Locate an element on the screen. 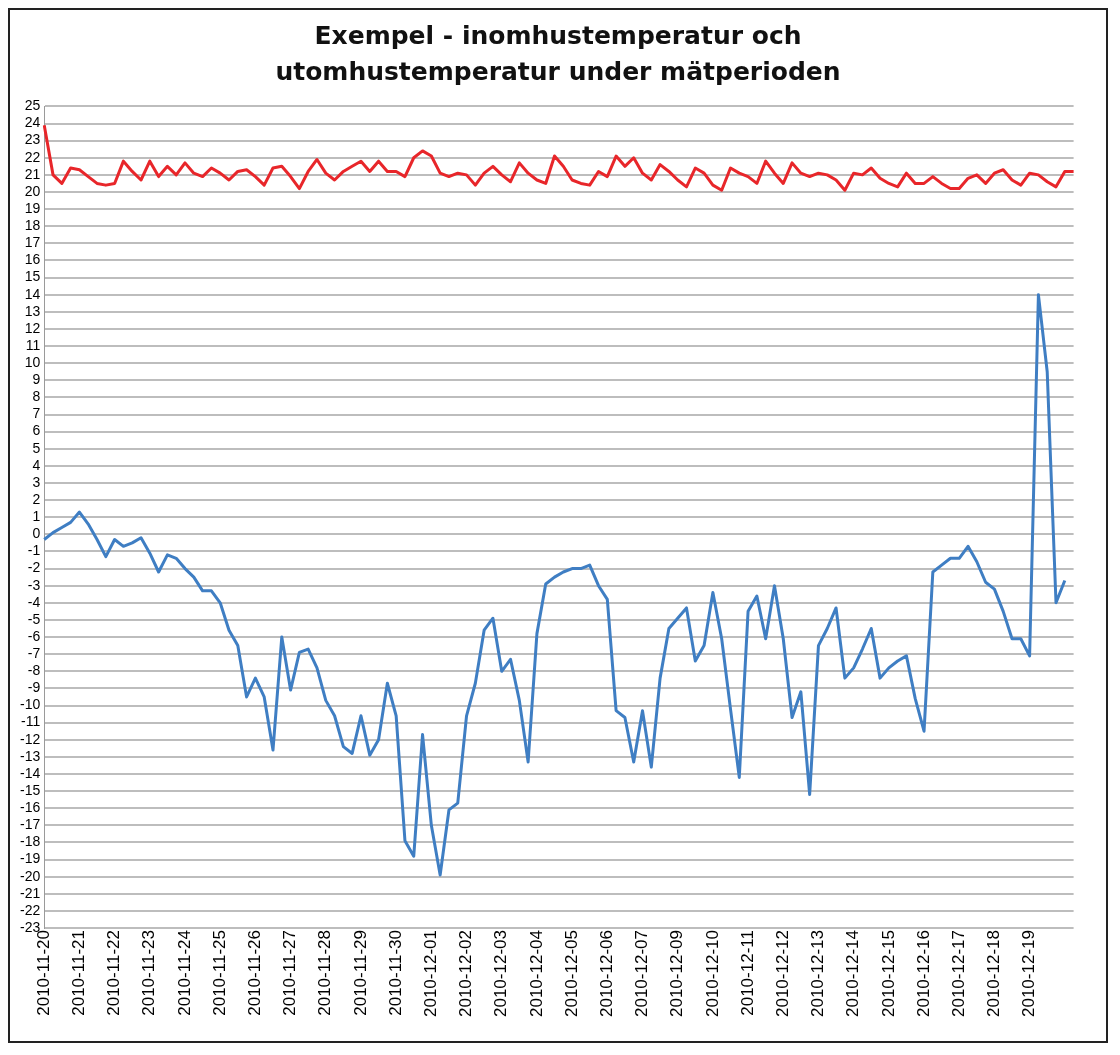 The image size is (1120, 1055). y-tick-label: 10 is located at coordinates (32, 362).